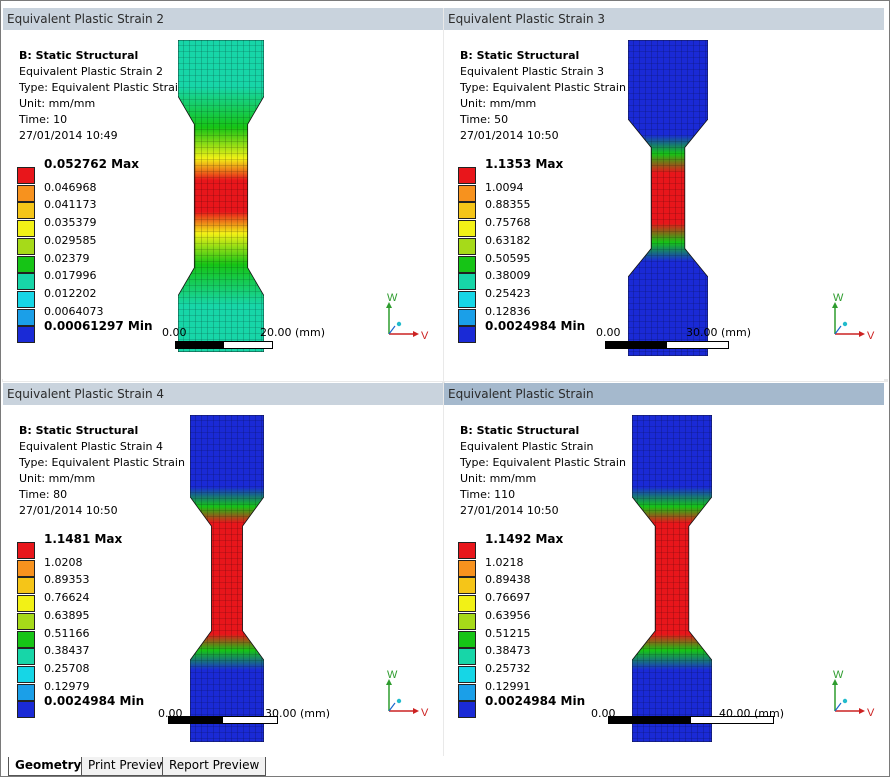 This screenshot has height=779, width=892. I want to click on tab-report-preview: Report Preview, so click(214, 766).